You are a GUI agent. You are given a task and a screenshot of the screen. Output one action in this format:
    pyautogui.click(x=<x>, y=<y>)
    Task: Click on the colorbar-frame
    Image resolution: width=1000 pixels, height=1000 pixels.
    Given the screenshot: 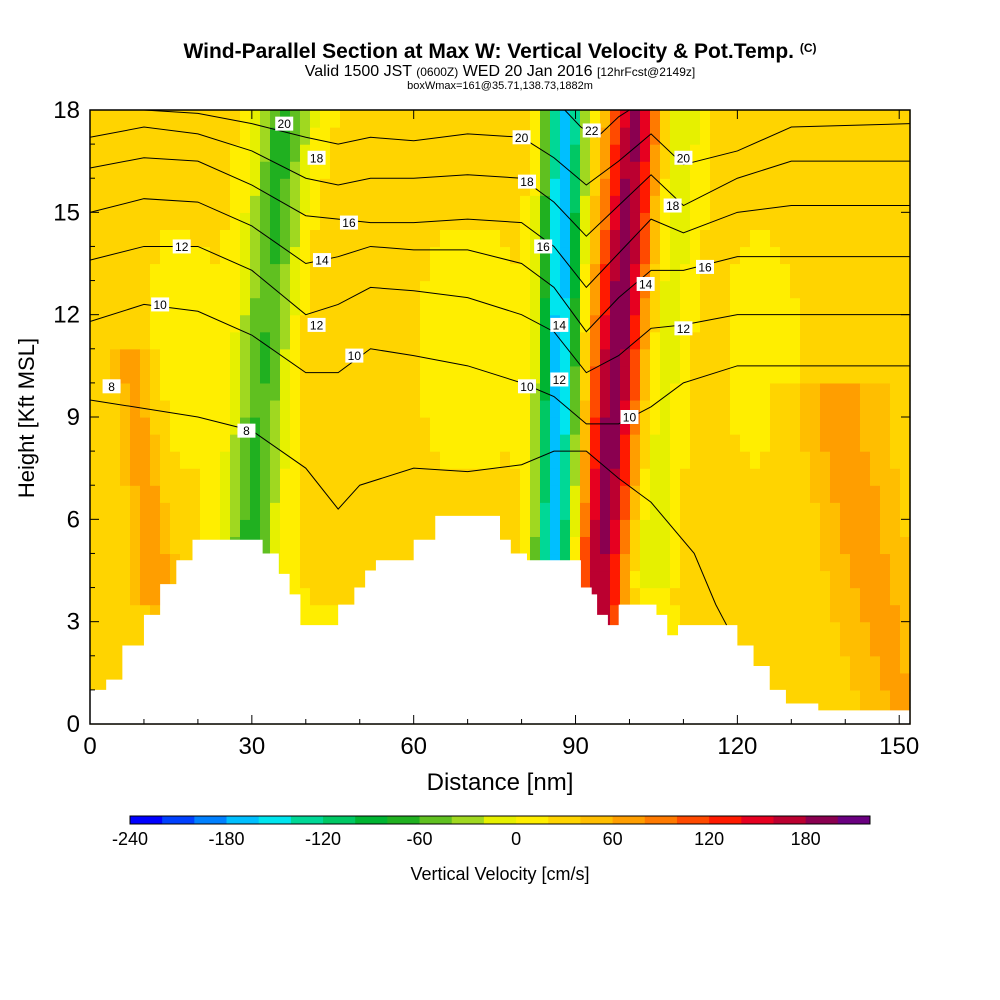 What is the action you would take?
    pyautogui.click(x=500, y=820)
    